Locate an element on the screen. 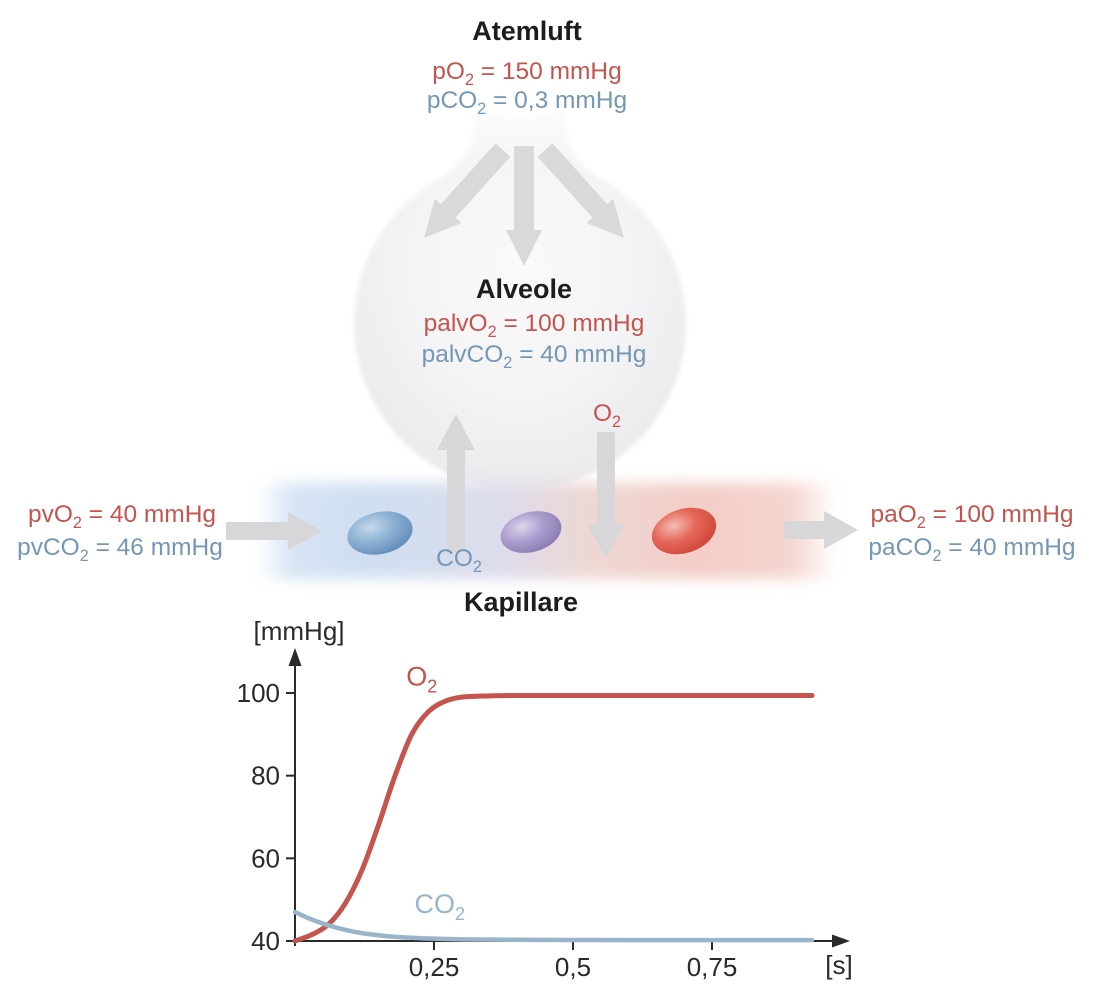 The width and height of the screenshot is (1106, 1000). o2-down-arrow-head is located at coordinates (606, 541).